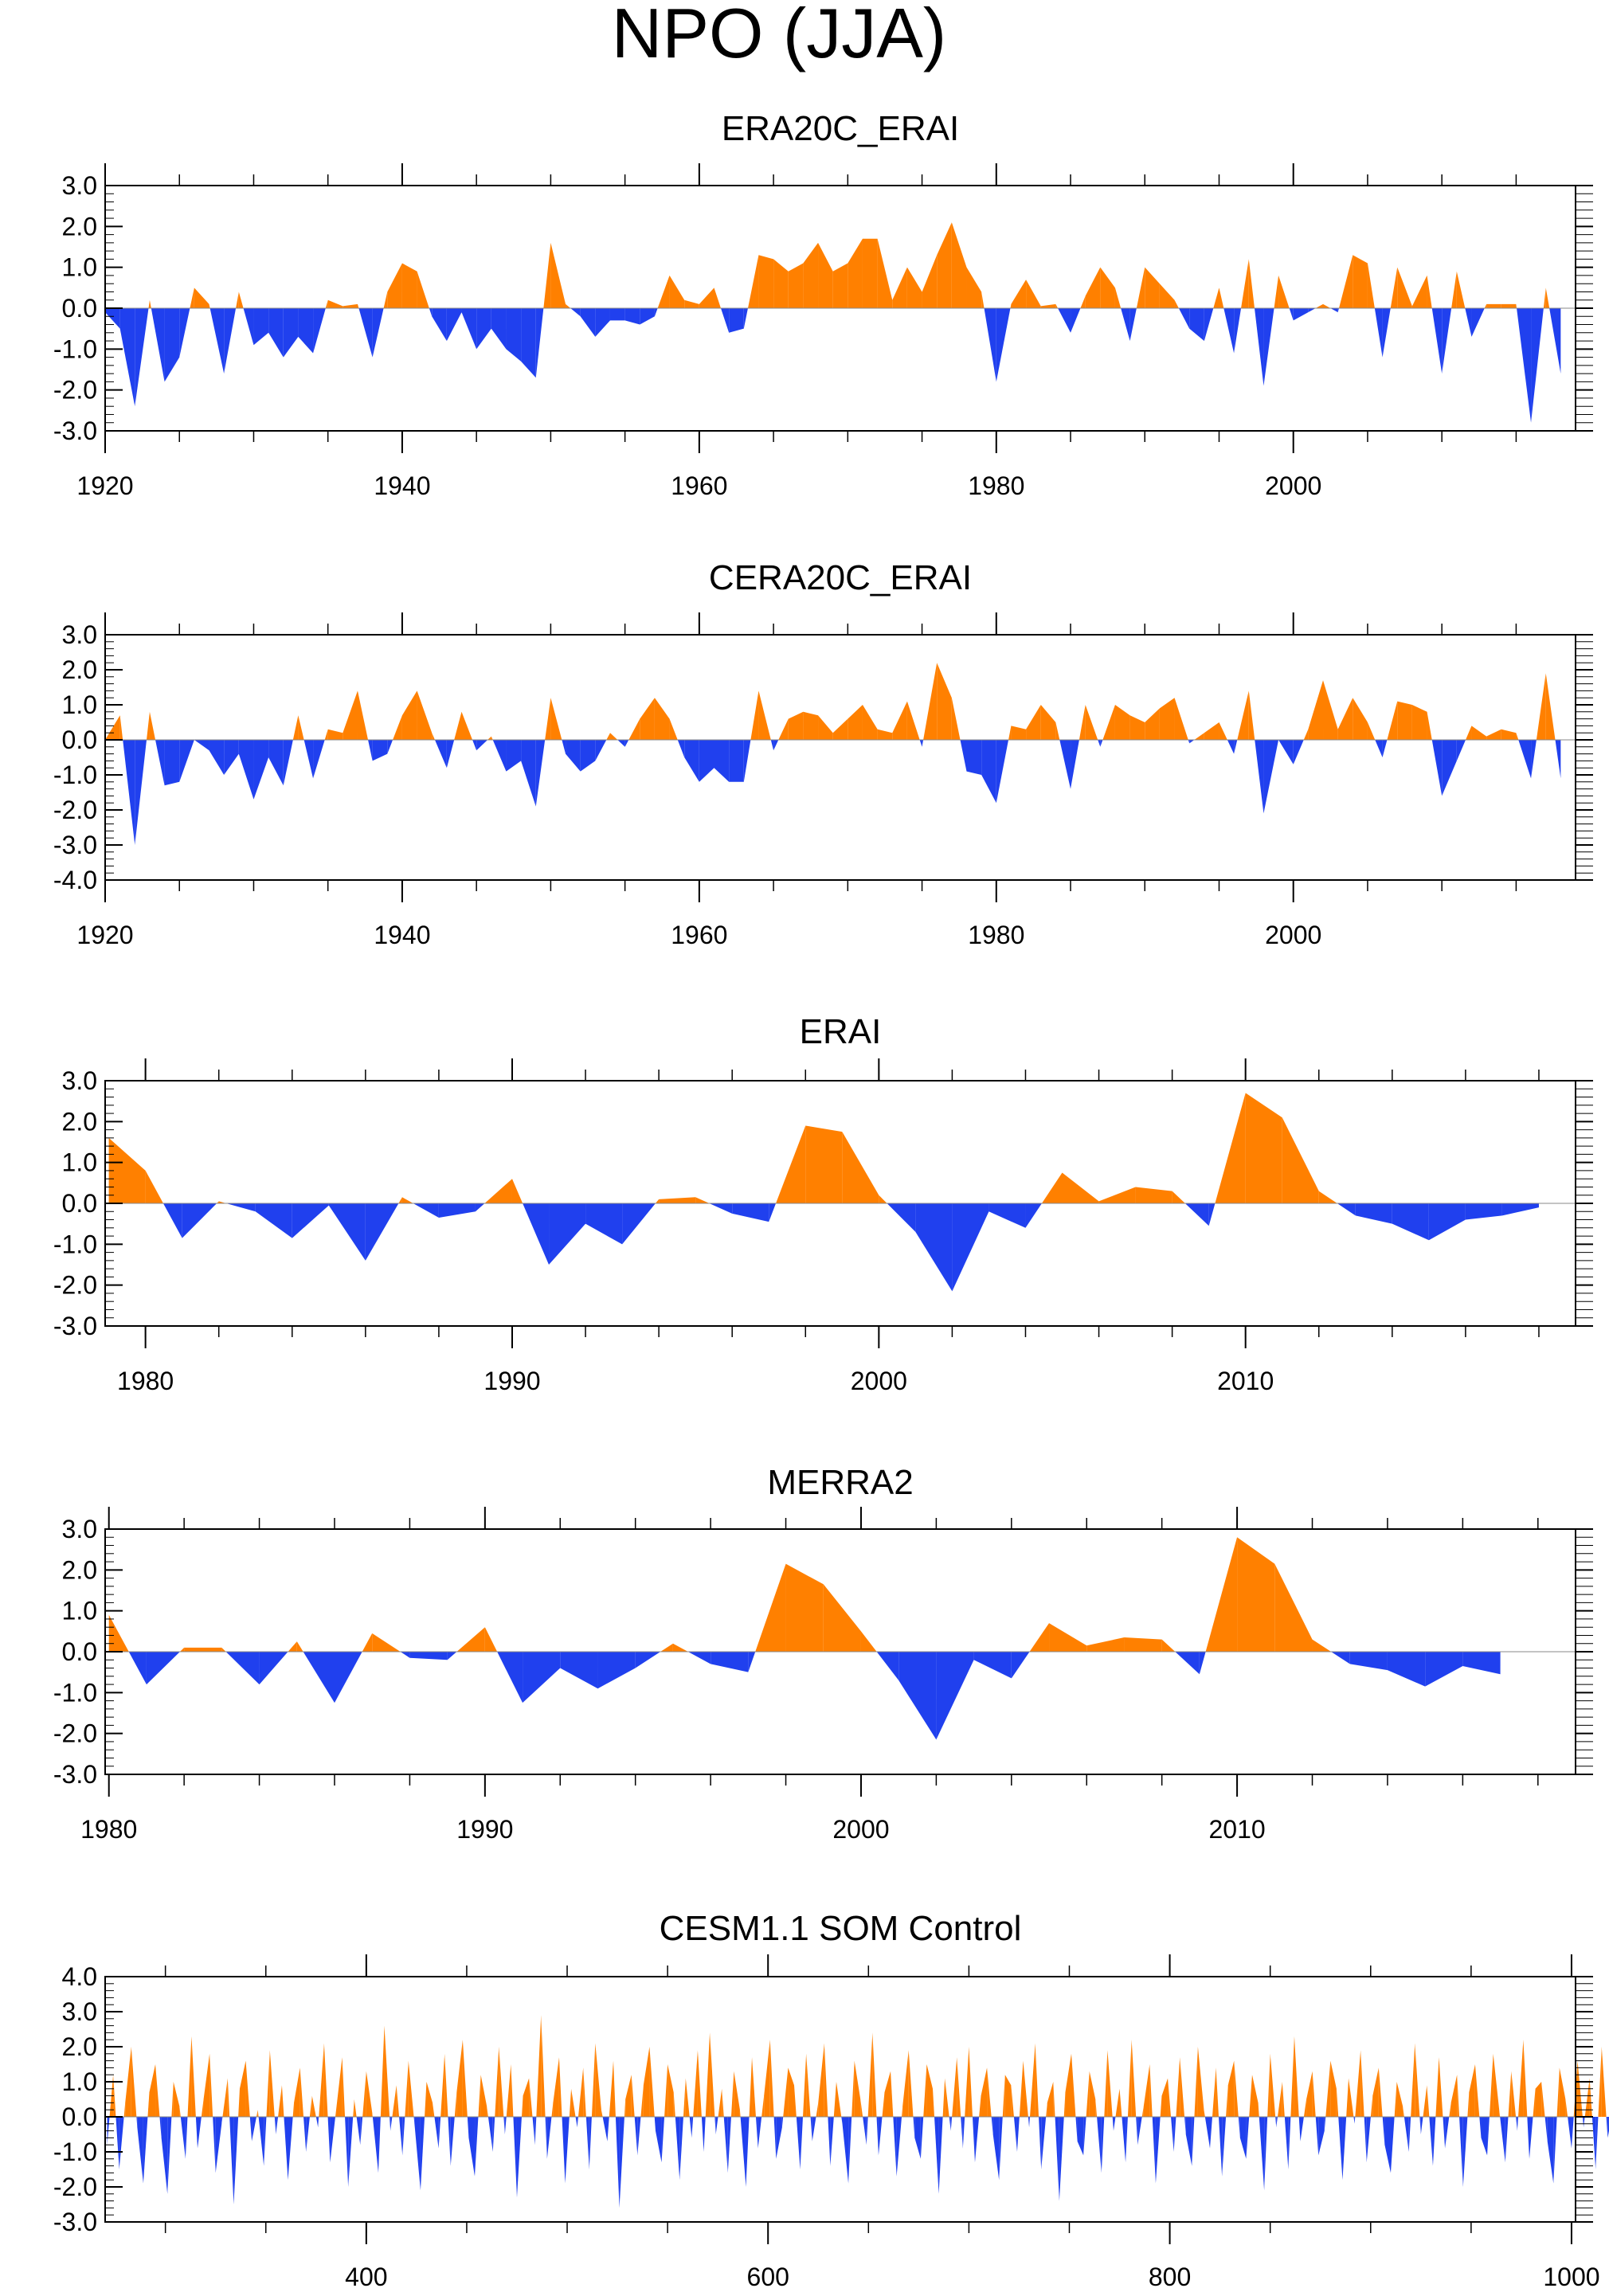 The width and height of the screenshot is (1609, 2296). Describe the element at coordinates (75, 845) in the screenshot. I see `y-tick-label: -3.0` at that location.